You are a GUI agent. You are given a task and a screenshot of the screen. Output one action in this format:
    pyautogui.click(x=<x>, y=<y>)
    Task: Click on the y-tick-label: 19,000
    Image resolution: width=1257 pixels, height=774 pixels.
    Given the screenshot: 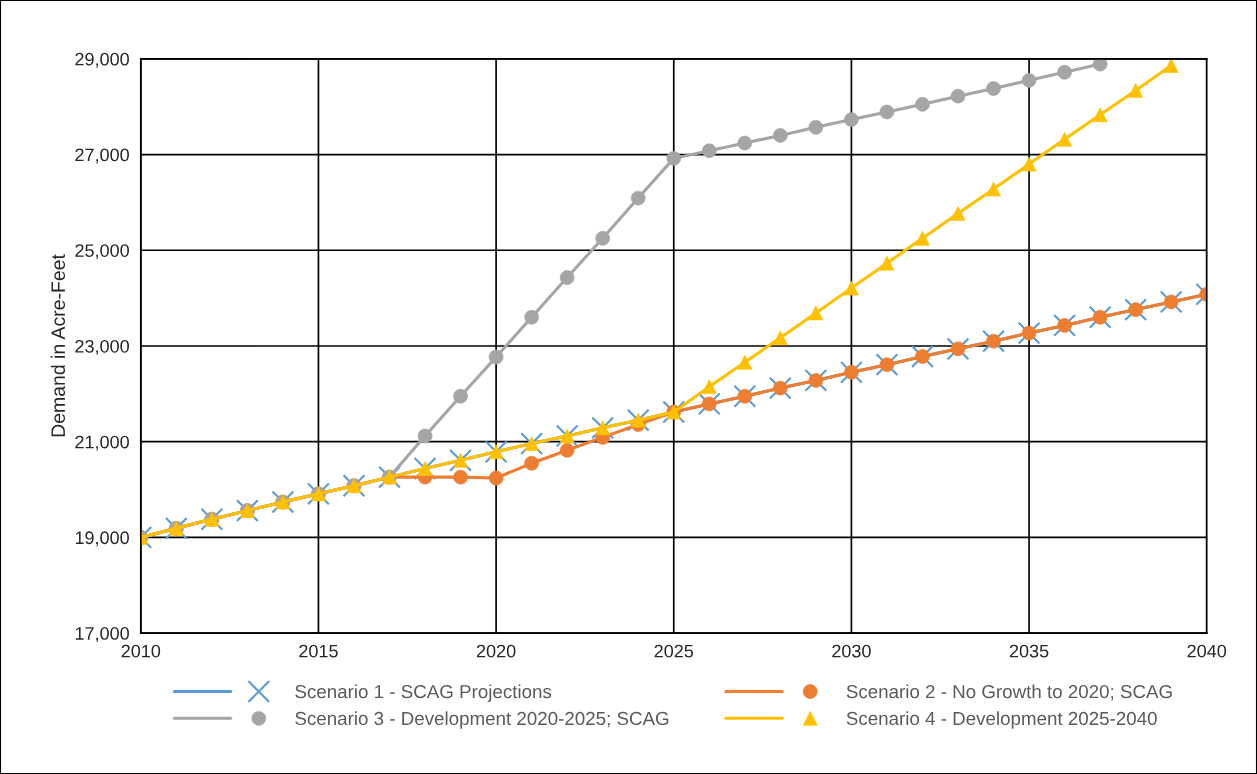 What is the action you would take?
    pyautogui.click(x=102, y=539)
    